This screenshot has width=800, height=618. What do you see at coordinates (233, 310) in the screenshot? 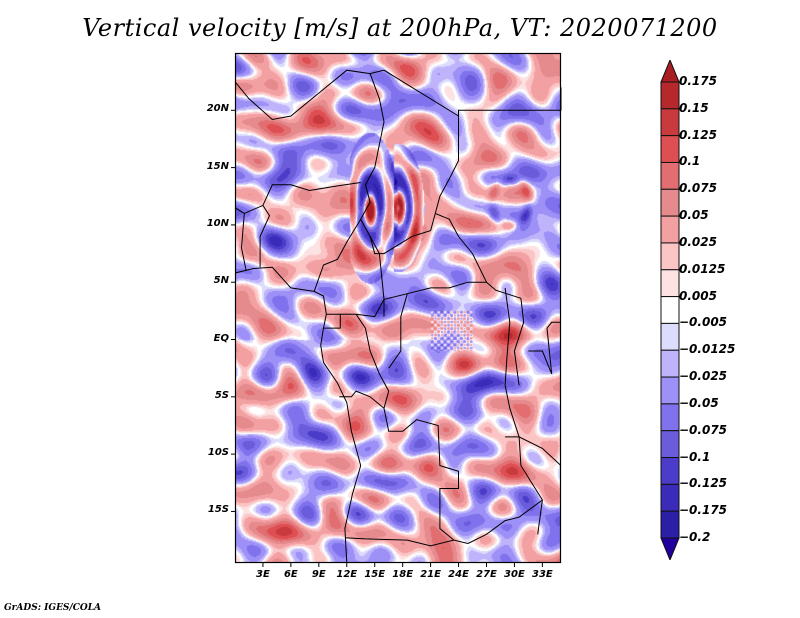
I see `y-ticks` at bounding box center [233, 310].